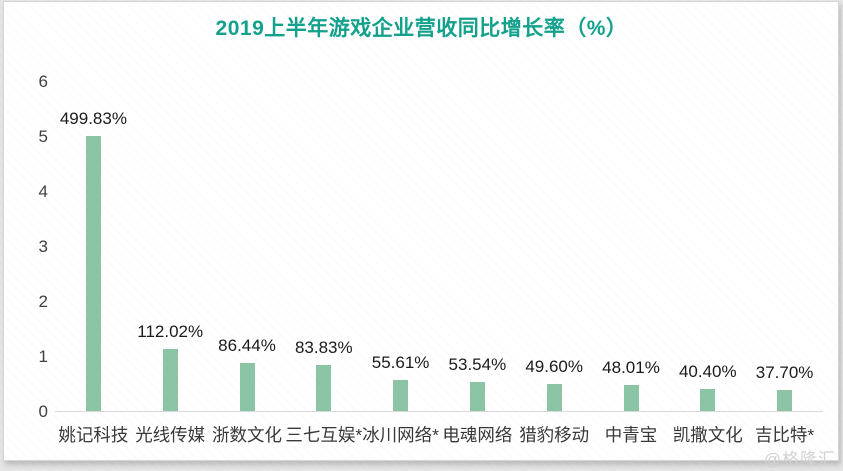 This screenshot has height=471, width=843. What do you see at coordinates (799, 459) in the screenshot?
I see `watermark-gelonghui: @格隆汇` at bounding box center [799, 459].